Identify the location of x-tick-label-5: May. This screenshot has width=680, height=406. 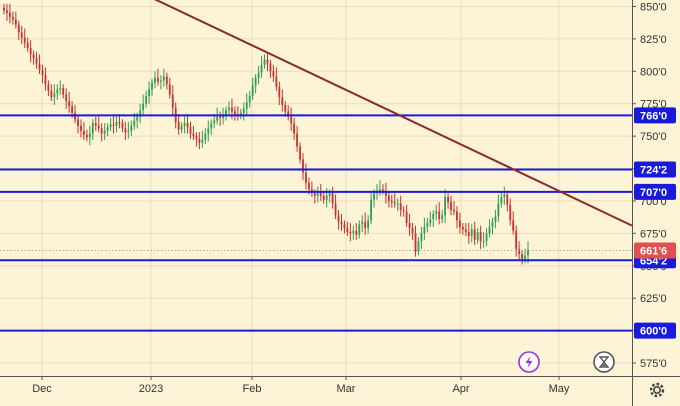
(559, 389).